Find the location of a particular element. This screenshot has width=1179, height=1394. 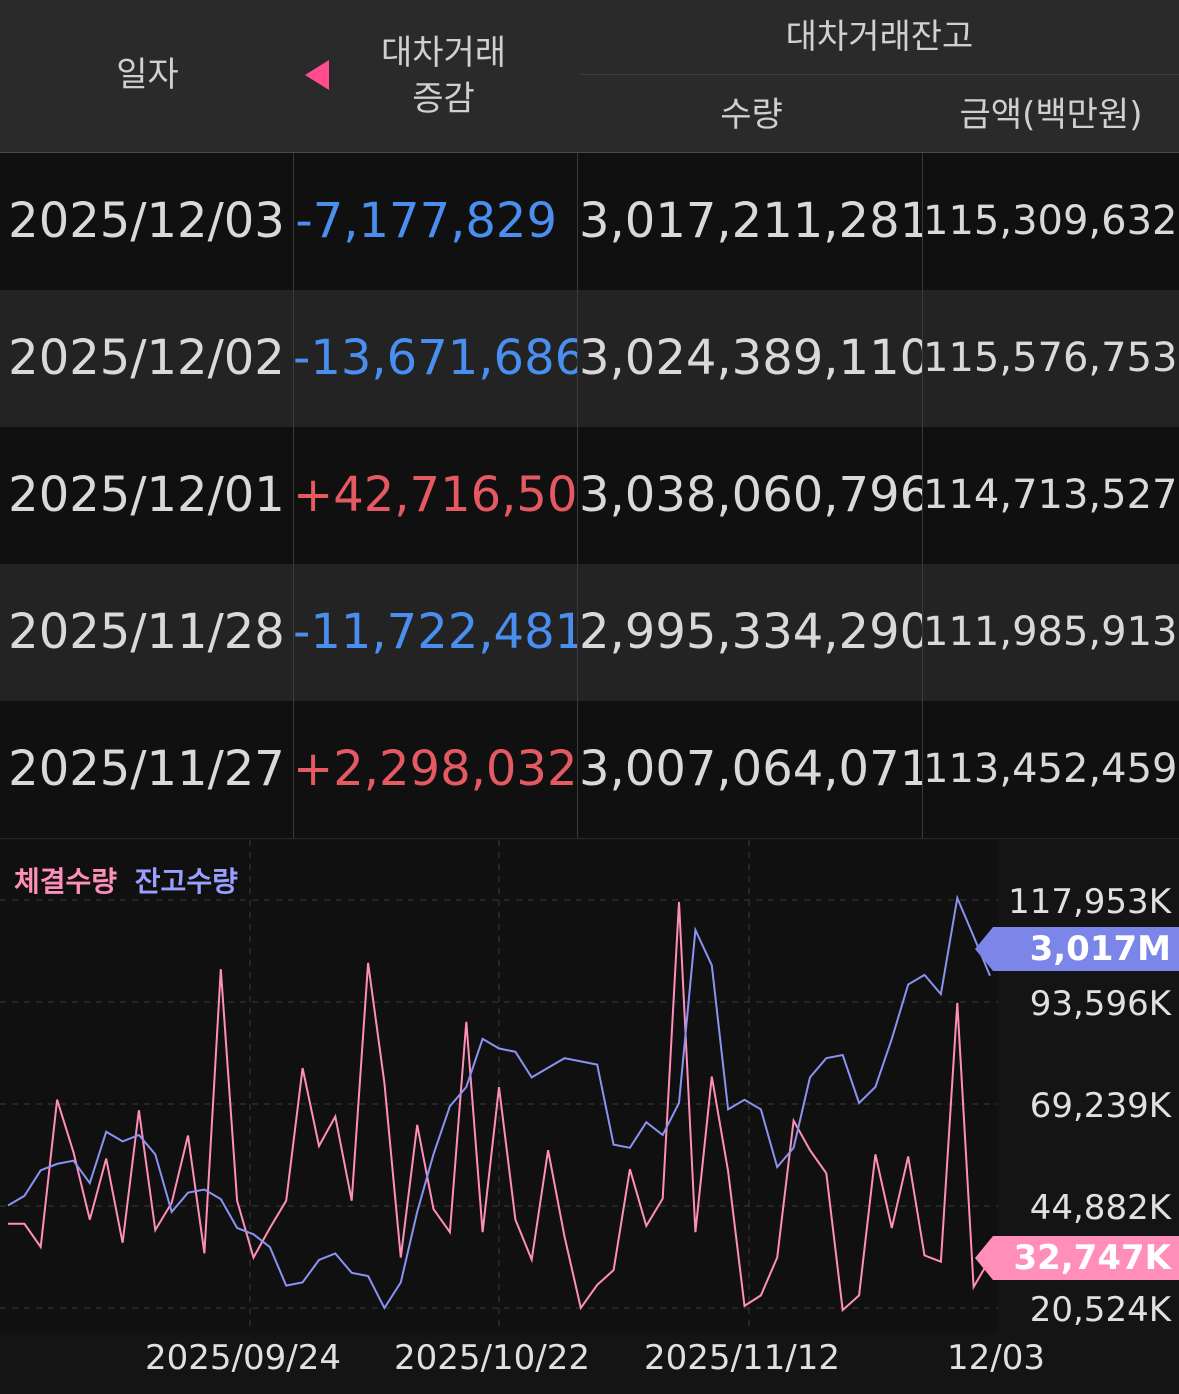

x-tick-label: 2025/10/22 is located at coordinates (492, 1358).